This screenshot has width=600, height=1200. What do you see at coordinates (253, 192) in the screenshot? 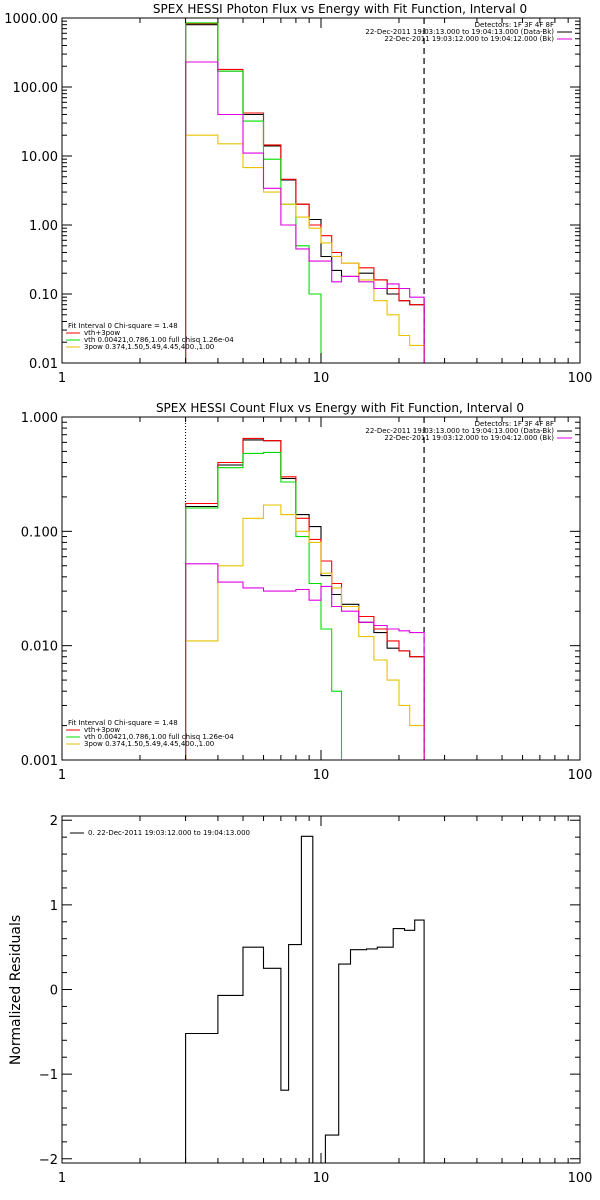
I see `panel-1-series-green` at bounding box center [253, 192].